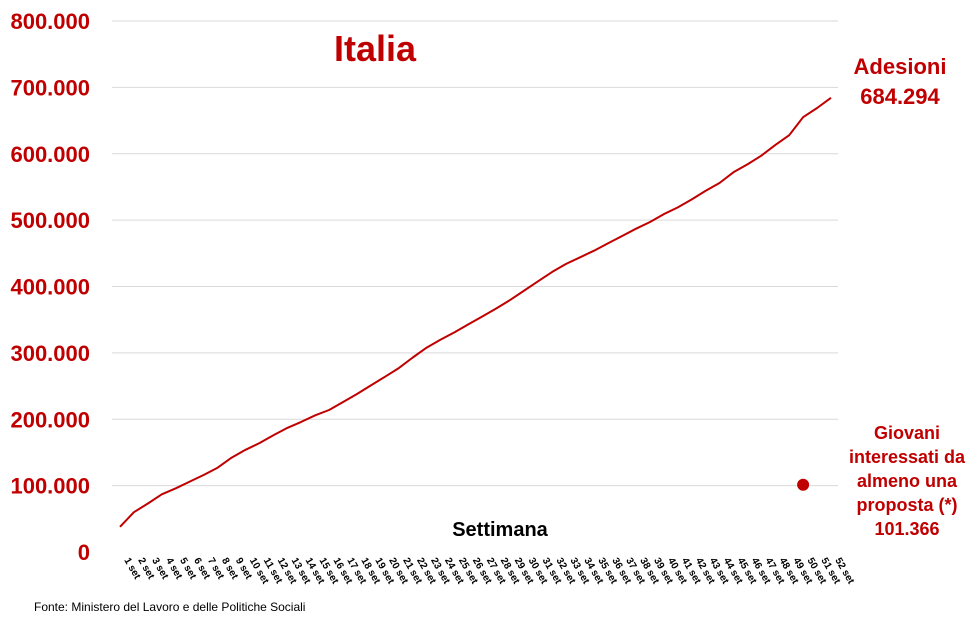  What do you see at coordinates (906, 433) in the screenshot?
I see `point-annotation-line-1: Giovani` at bounding box center [906, 433].